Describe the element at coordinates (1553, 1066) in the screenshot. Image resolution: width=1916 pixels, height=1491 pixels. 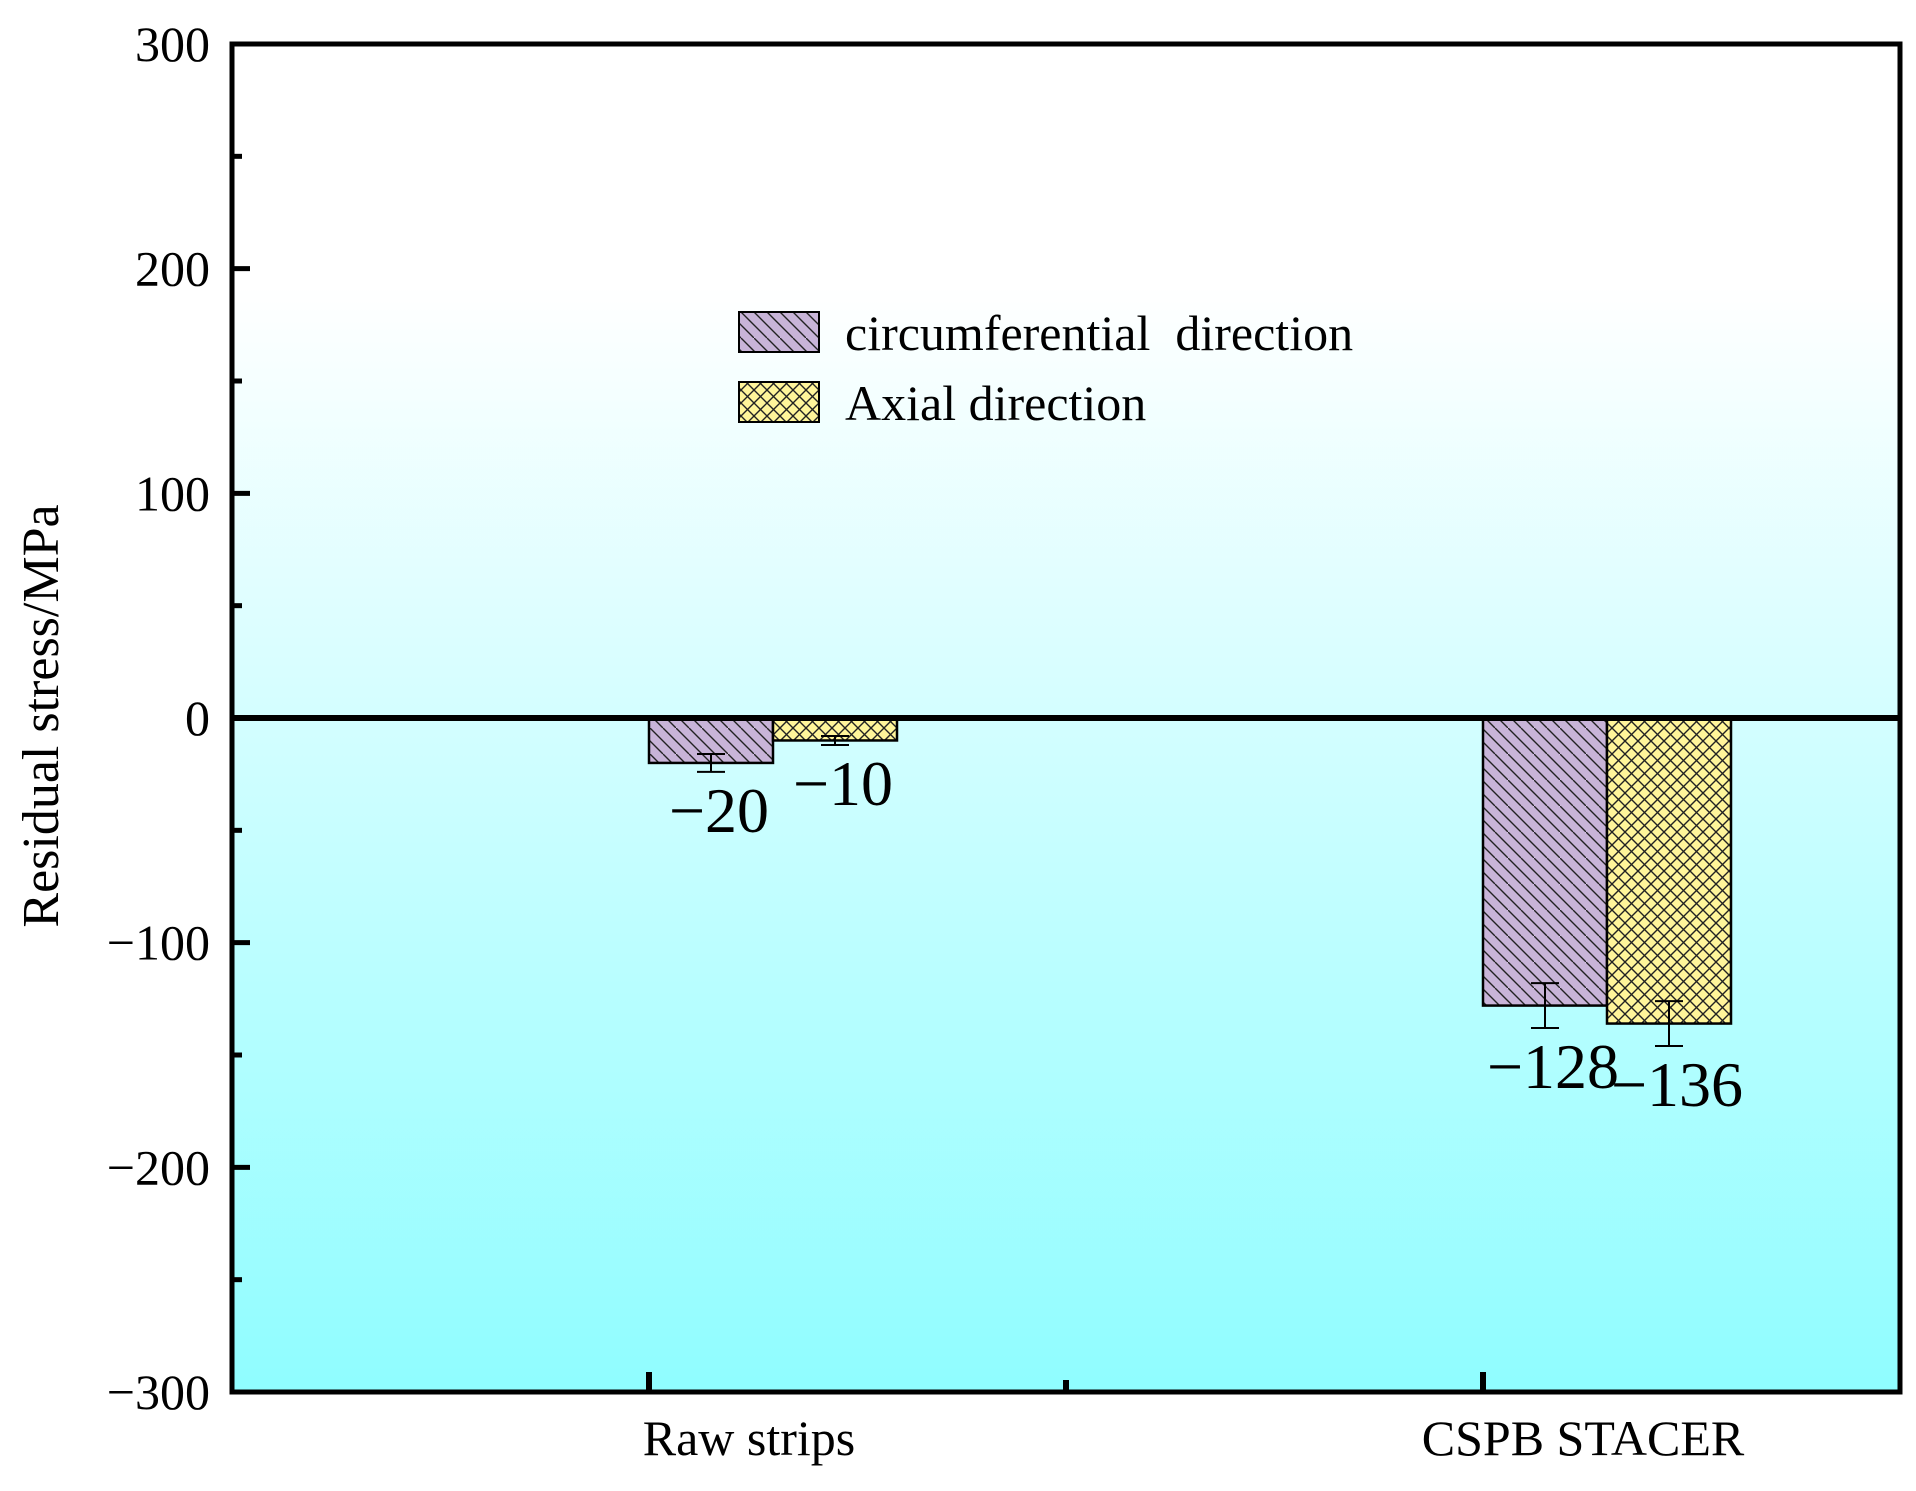
I see `data-label: −128` at that location.